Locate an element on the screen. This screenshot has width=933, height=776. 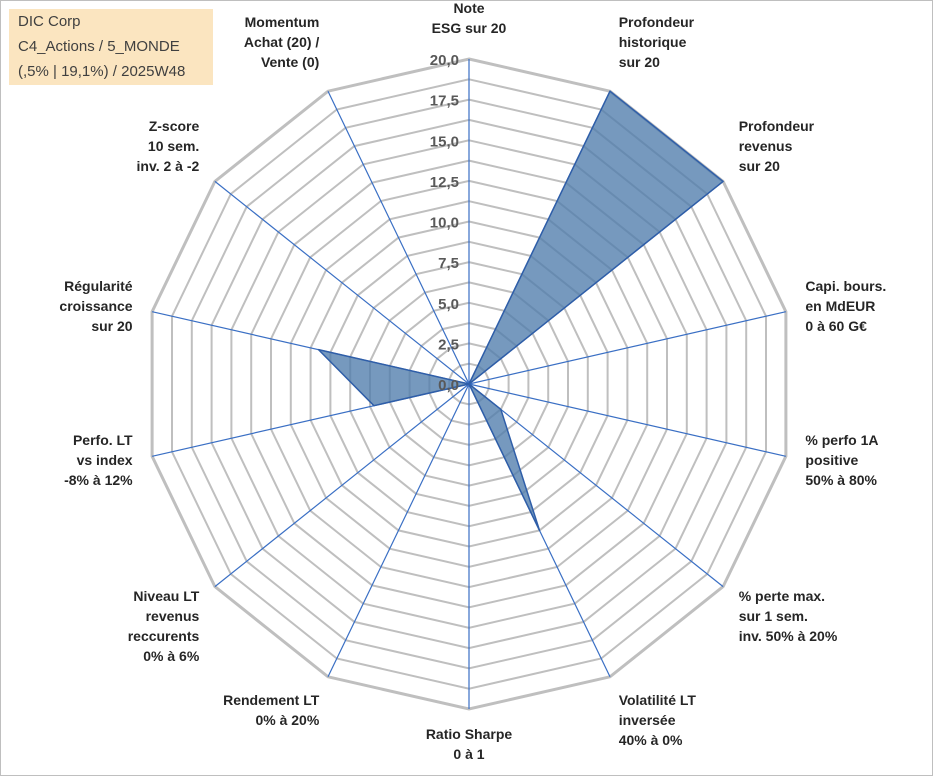
tick-label: 2,5 is located at coordinates (448, 344).